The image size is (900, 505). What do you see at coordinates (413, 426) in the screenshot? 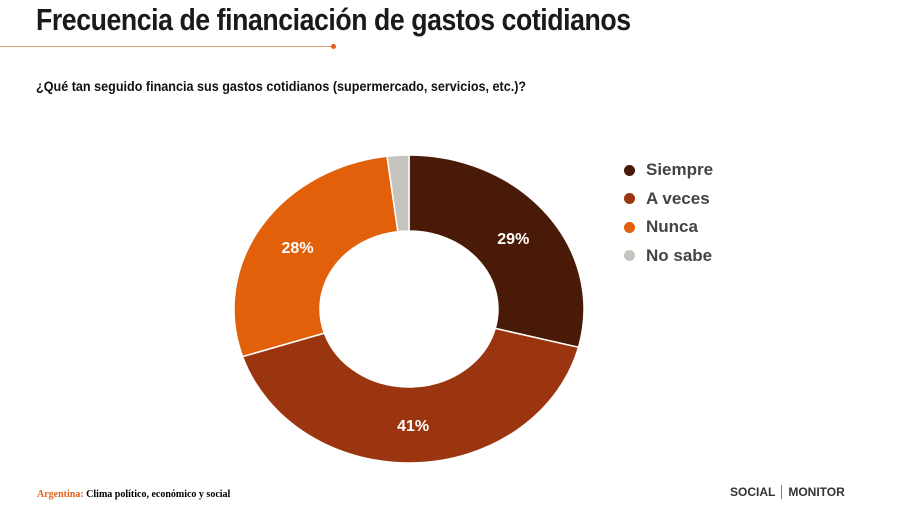
I see `data-label: 41%` at bounding box center [413, 426].